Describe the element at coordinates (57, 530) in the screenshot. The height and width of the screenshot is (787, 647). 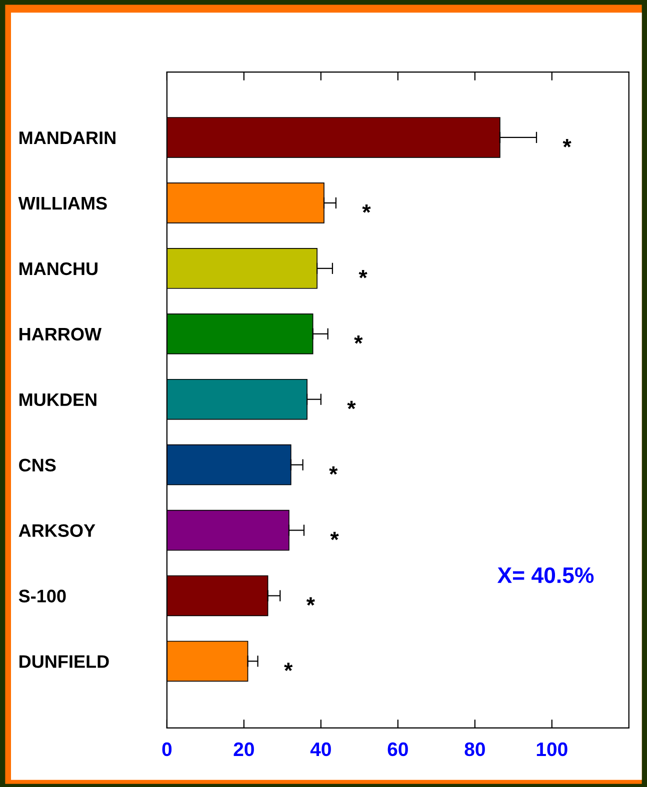
I see `y-tick-label: ARKSOY` at that location.